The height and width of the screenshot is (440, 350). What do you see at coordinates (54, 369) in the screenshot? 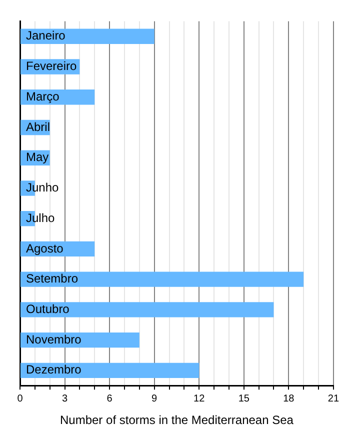
I see `y-tick-label: Dezembro` at bounding box center [54, 369].